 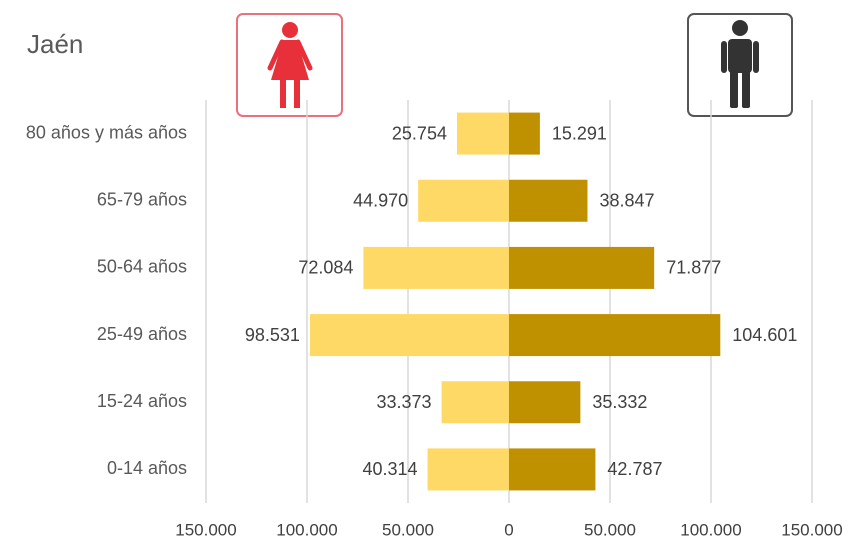 I want to click on value-label: 42.787, so click(x=634, y=469).